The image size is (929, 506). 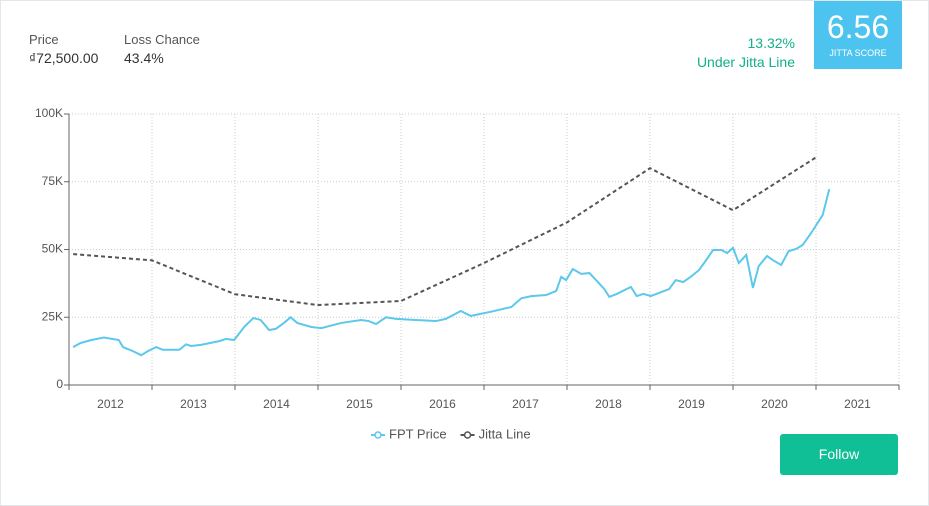 I want to click on x-tick-label: 2016, so click(x=442, y=404).